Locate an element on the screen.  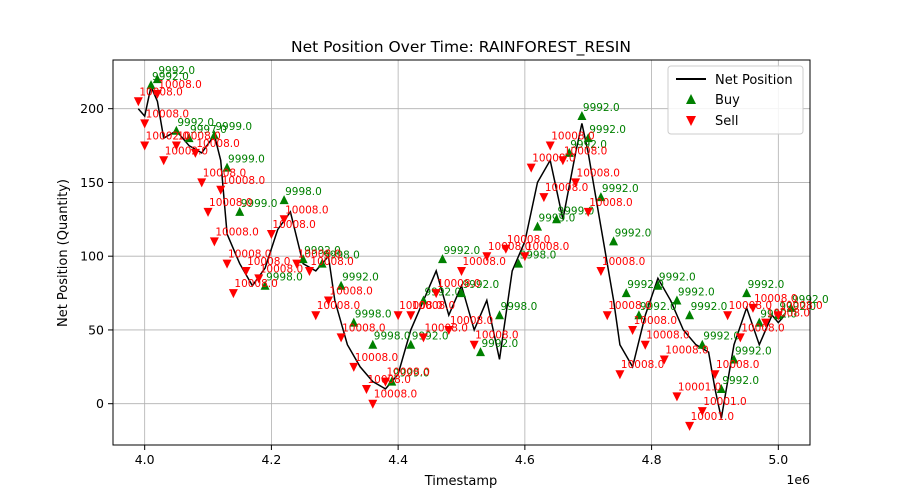
y-axis-label: Net Position (Quantity) is located at coordinates (63, 253).